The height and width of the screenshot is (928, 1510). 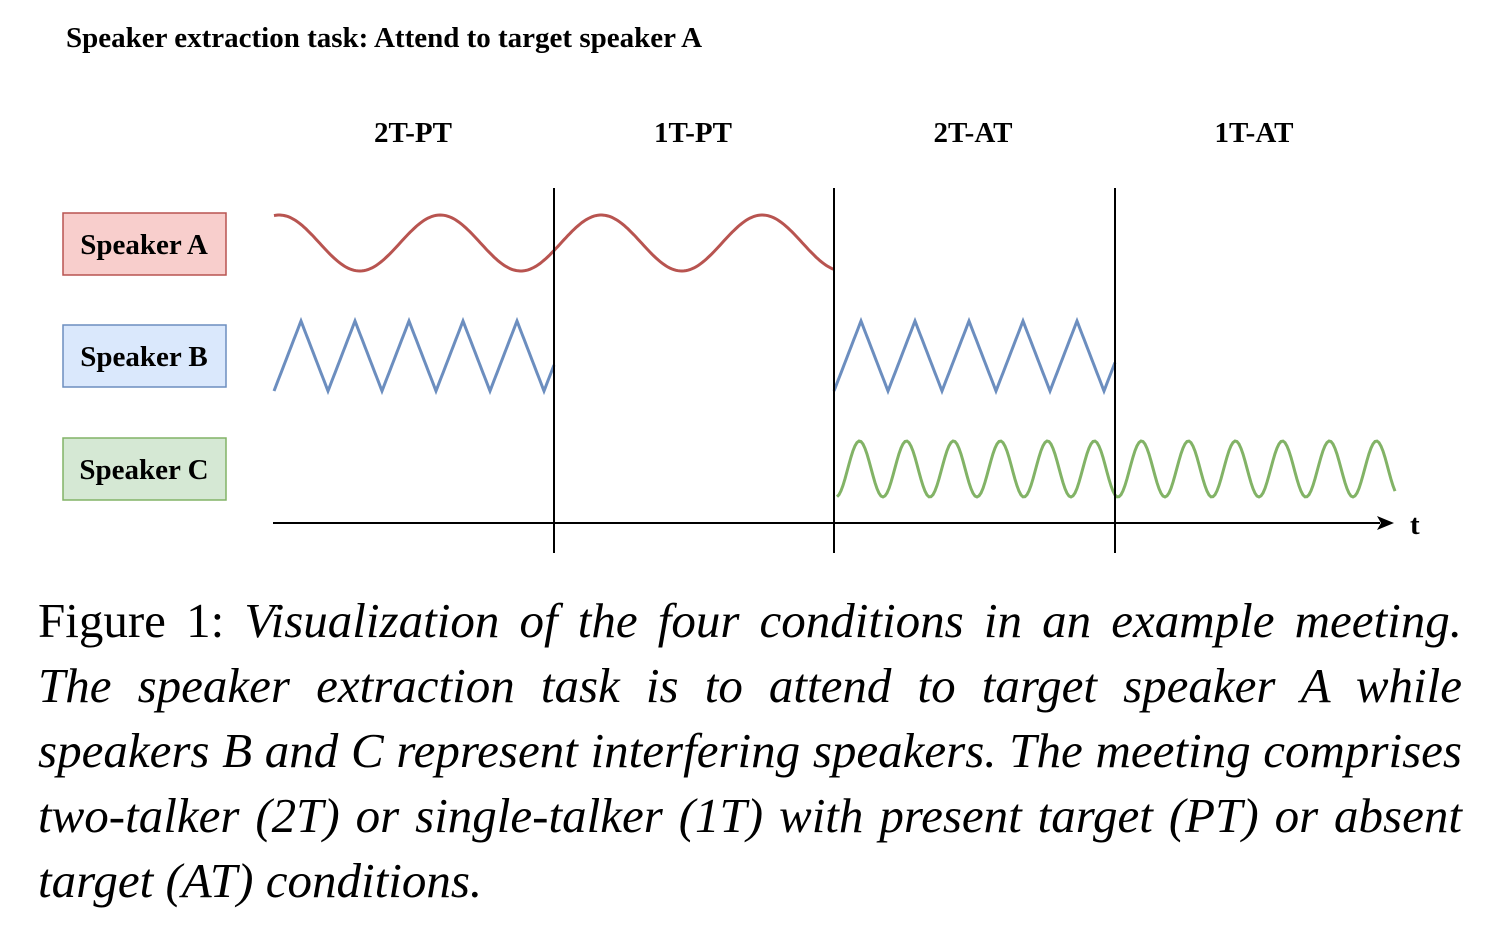 I want to click on time-axis-label: t, so click(x=1415, y=525).